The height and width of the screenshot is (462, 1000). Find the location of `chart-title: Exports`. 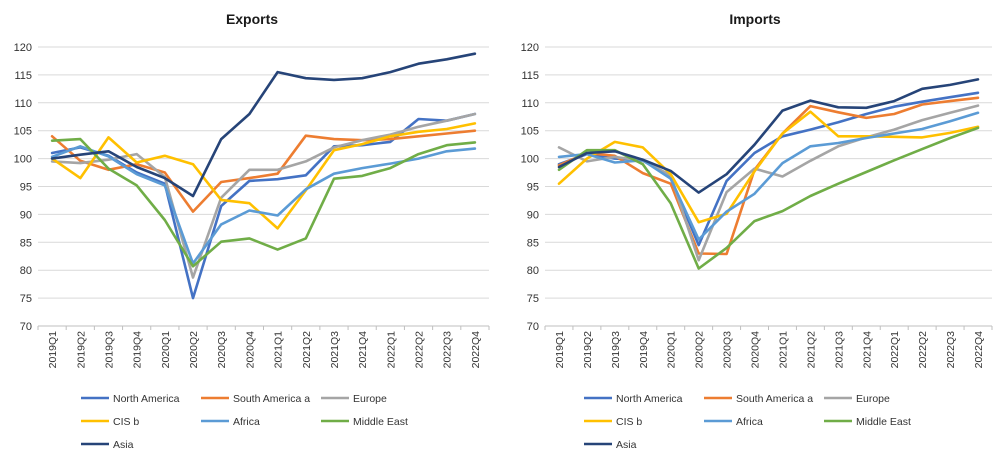

chart-title: Exports is located at coordinates (252, 19).